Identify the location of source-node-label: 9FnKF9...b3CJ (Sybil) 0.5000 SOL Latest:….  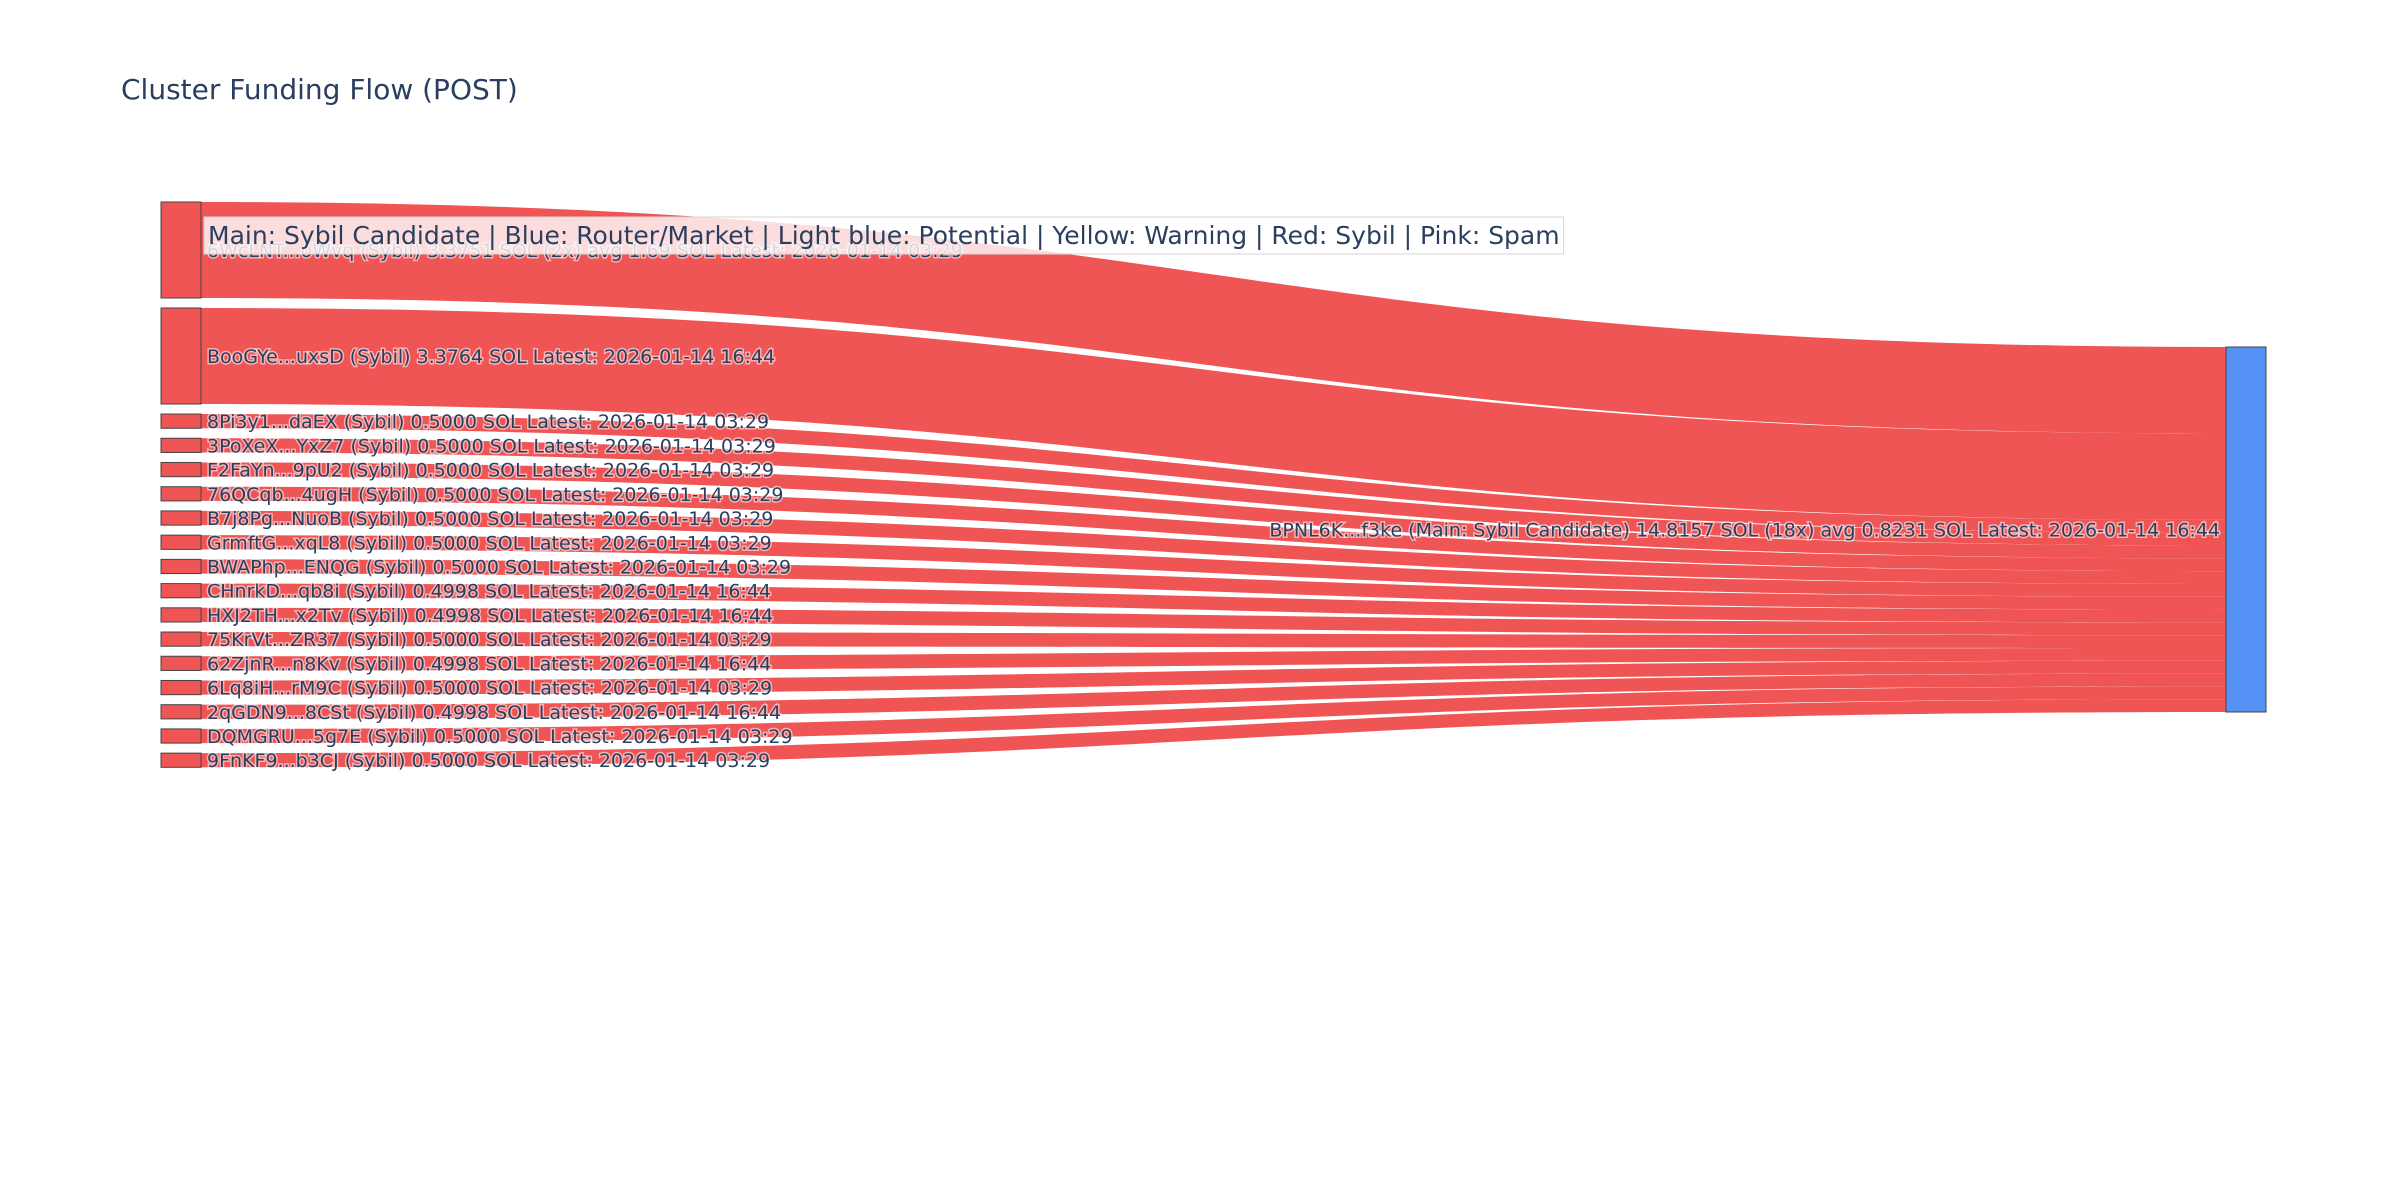
(488, 761).